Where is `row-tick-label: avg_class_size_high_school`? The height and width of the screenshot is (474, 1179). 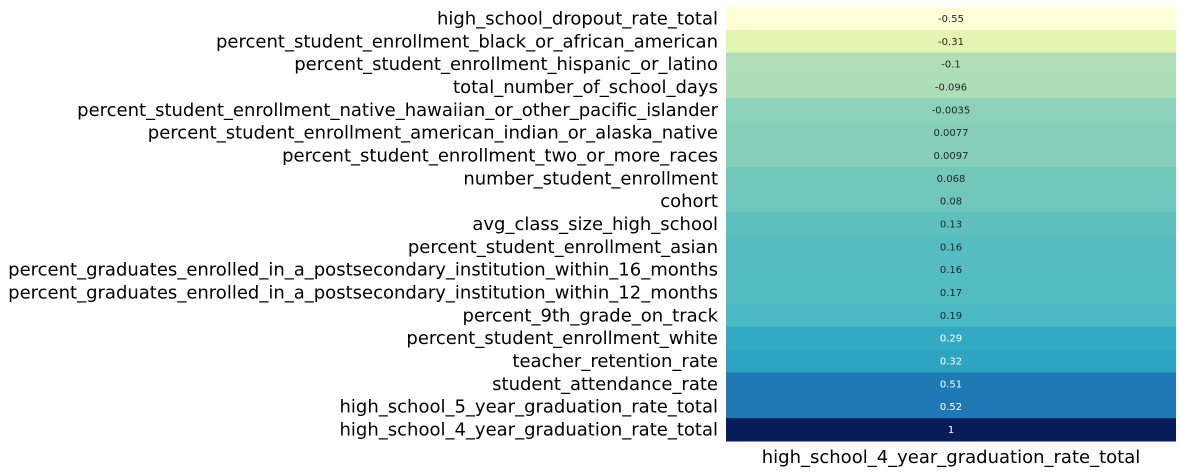
row-tick-label: avg_class_size_high_school is located at coordinates (595, 224).